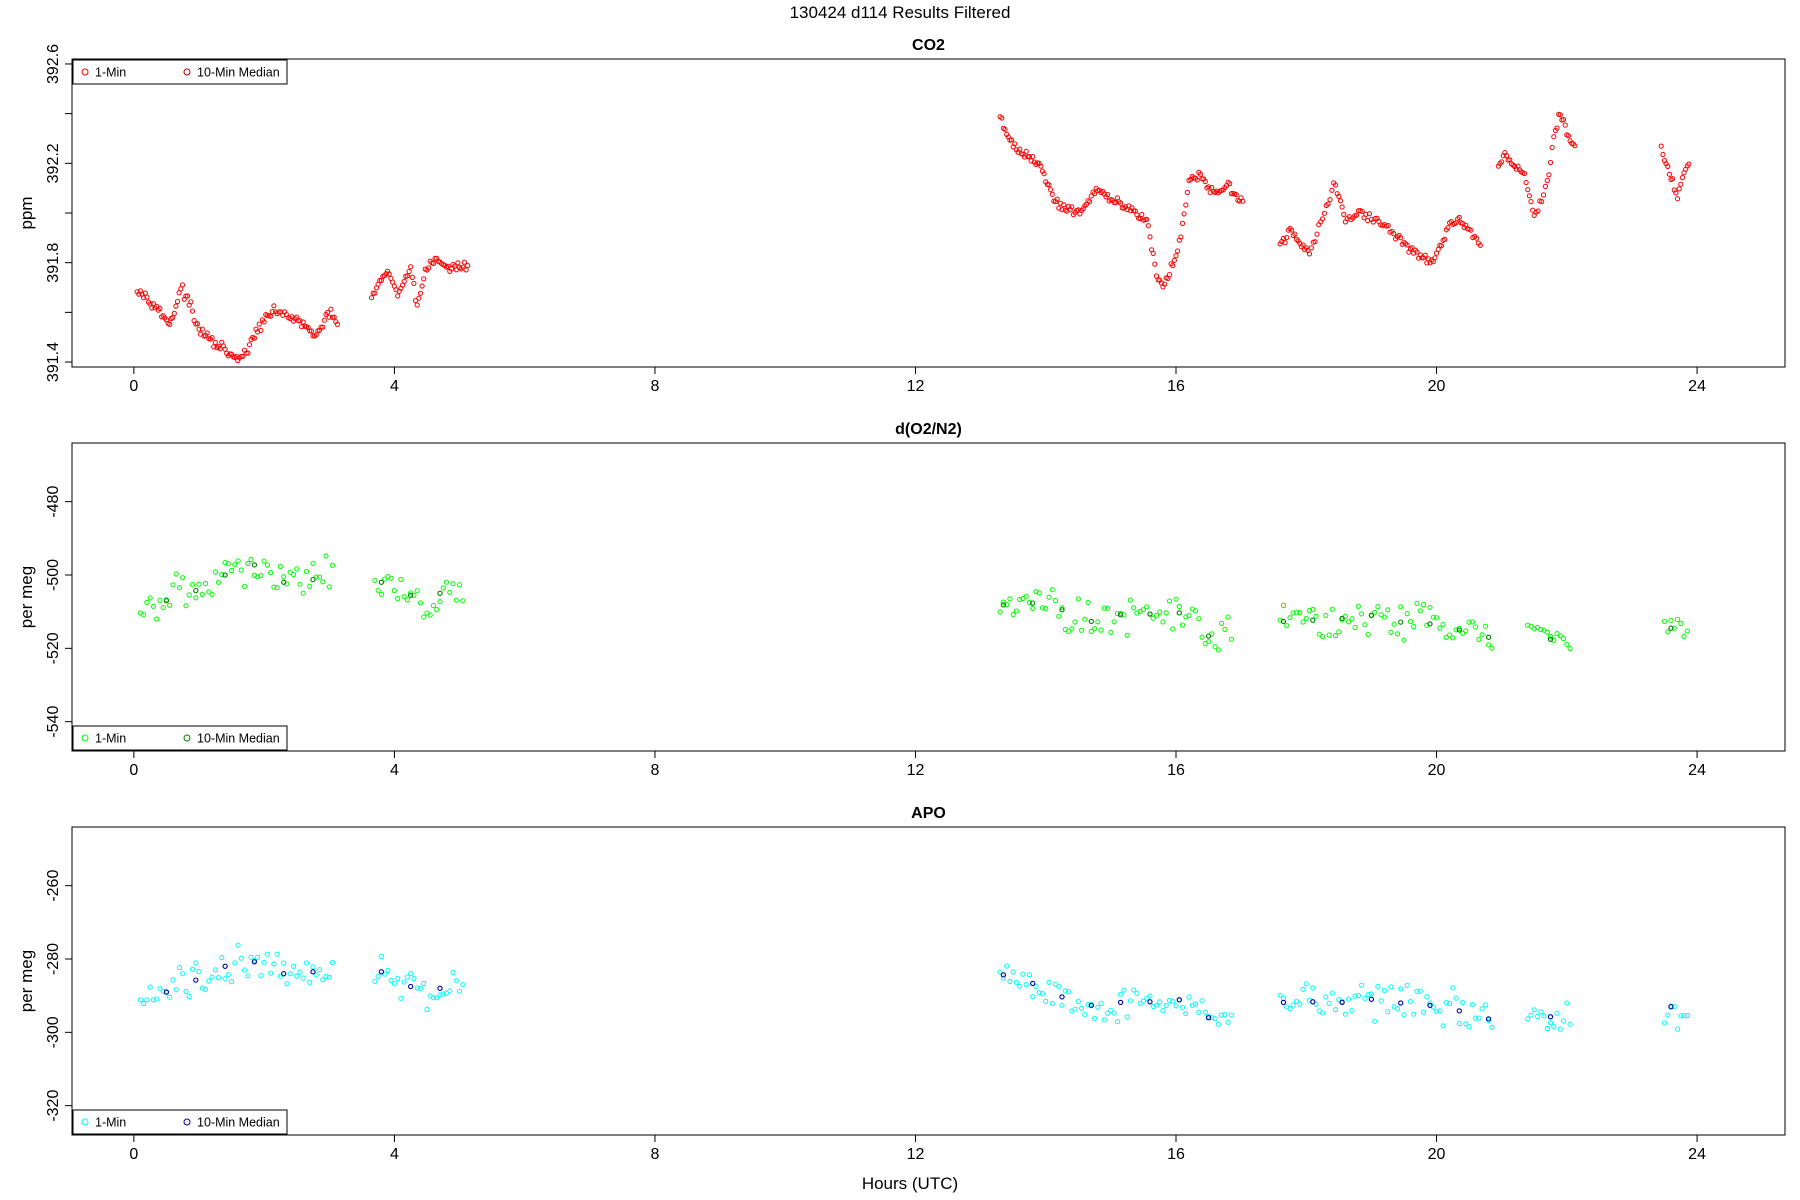  I want to click on co2-x-tick-label: 8, so click(654, 386).